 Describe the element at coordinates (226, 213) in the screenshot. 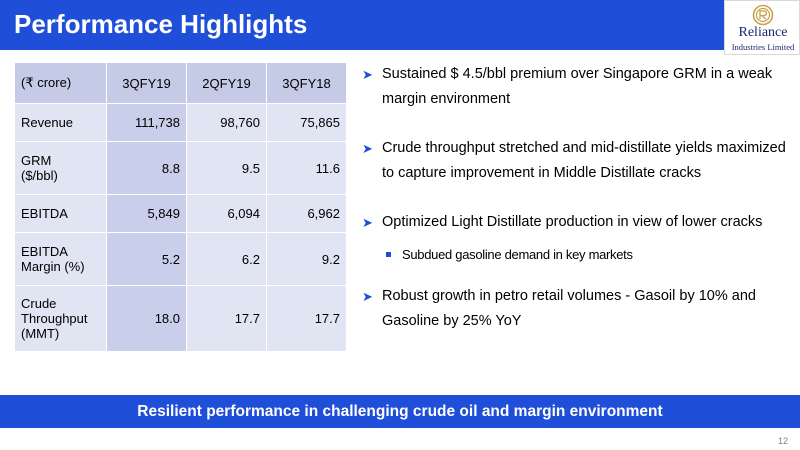

I see `table-cell: 6,094` at that location.